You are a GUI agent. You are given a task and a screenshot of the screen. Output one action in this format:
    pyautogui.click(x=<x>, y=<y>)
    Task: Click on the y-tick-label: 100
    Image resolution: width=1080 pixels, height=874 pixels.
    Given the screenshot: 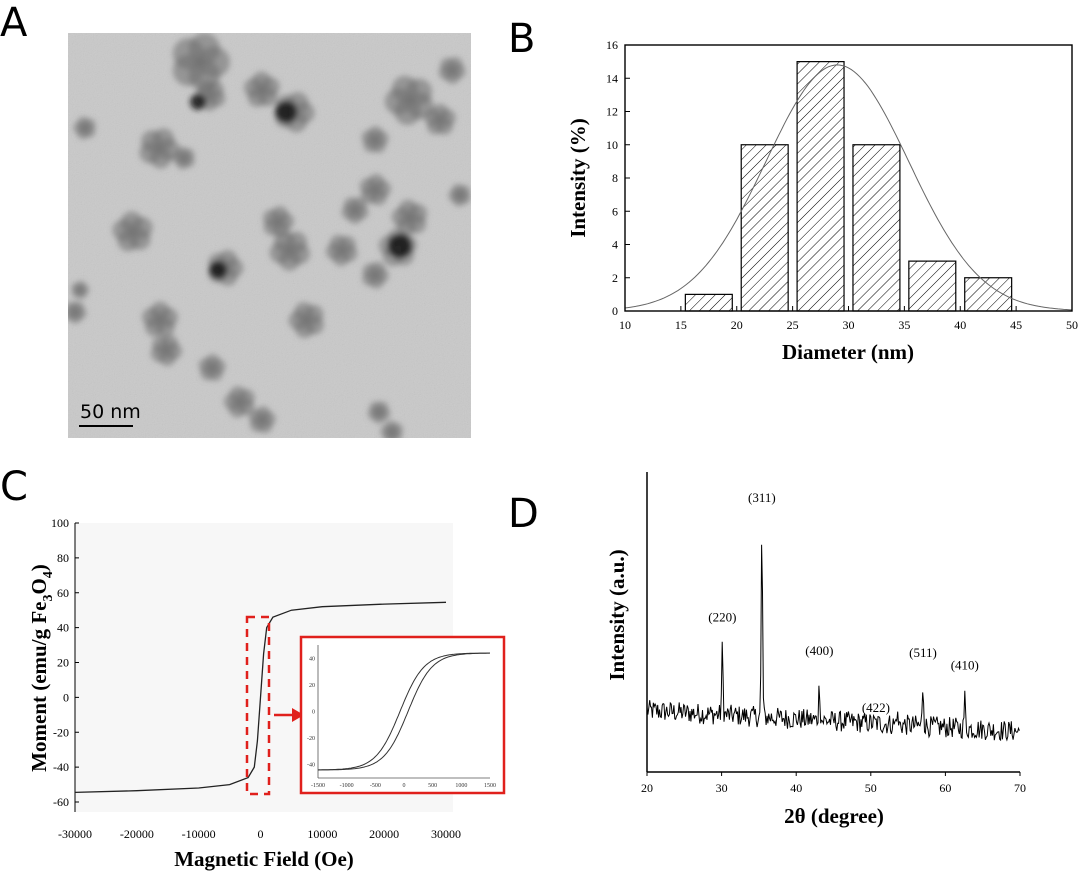 What is the action you would take?
    pyautogui.click(x=60, y=523)
    